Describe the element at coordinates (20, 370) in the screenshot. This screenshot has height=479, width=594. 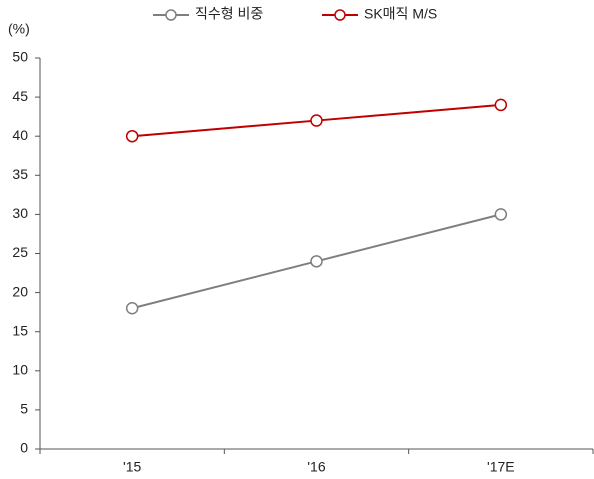
I see `y-tick-label: 10` at that location.